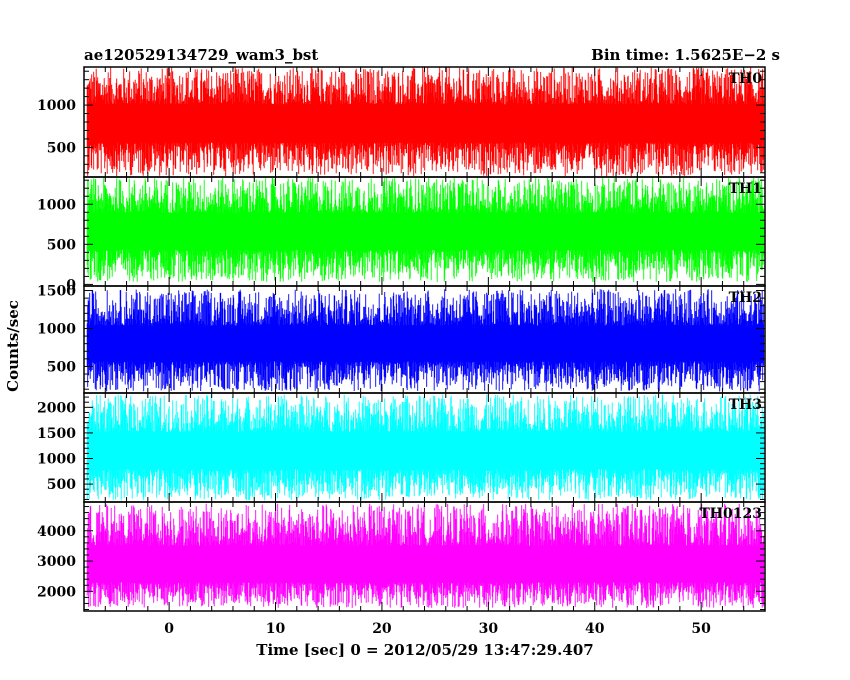 The width and height of the screenshot is (850, 680). I want to click on panel-th3: 500 1000 1500 2000 TH3, so click(401, 447).